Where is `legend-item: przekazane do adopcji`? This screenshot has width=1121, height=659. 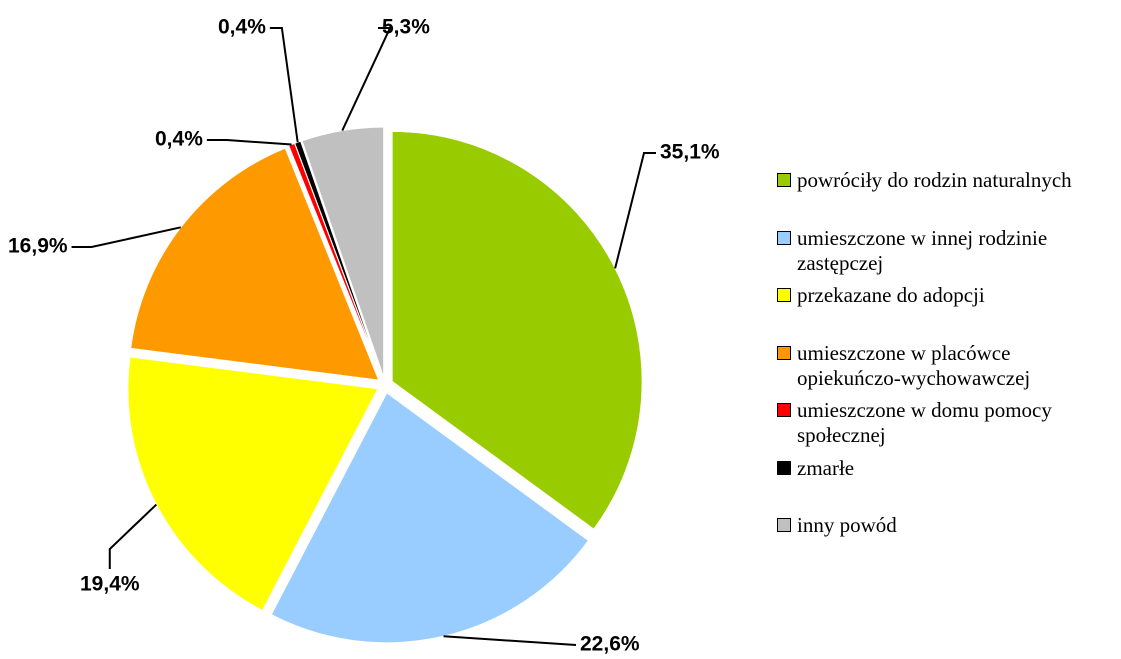 legend-item: przekazane do adopcji is located at coordinates (947, 295).